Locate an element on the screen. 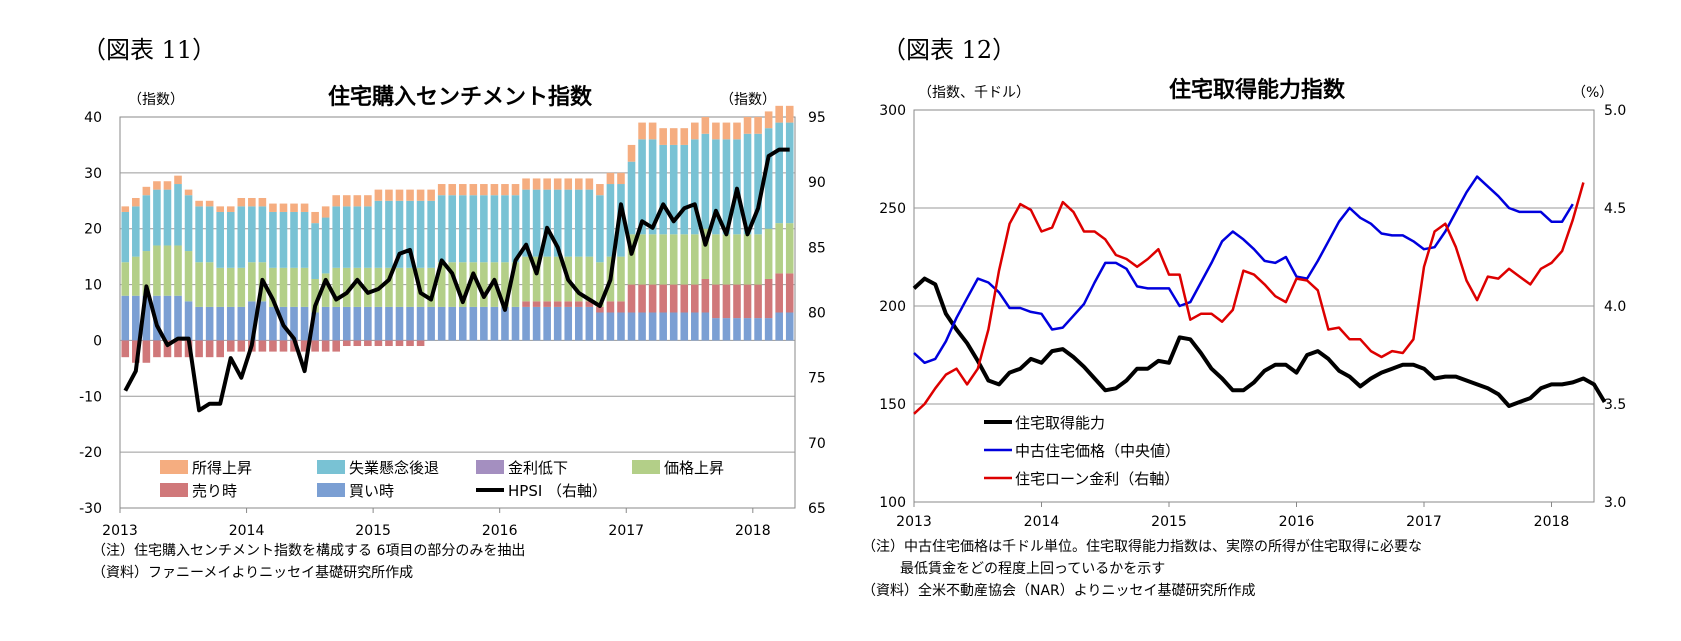  y-right-tick-label: 65 is located at coordinates (817, 509).